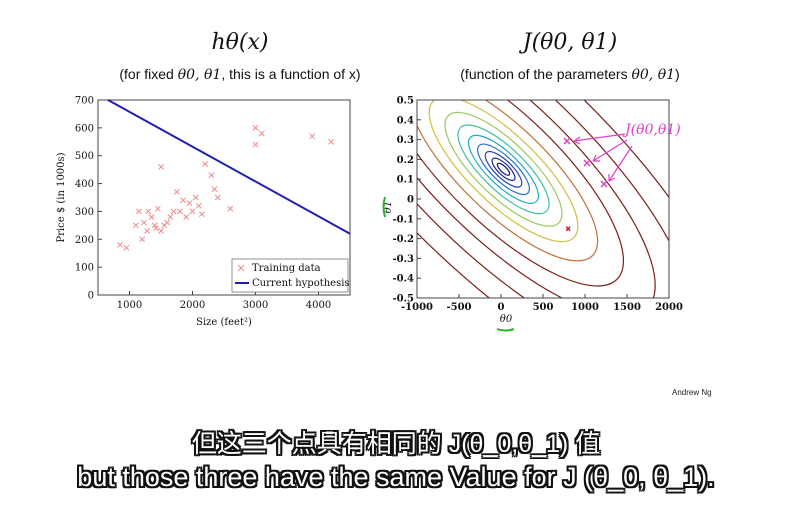  Describe the element at coordinates (651, 130) in the screenshot. I see `annotation-label: J(θ0,θ1)` at that location.